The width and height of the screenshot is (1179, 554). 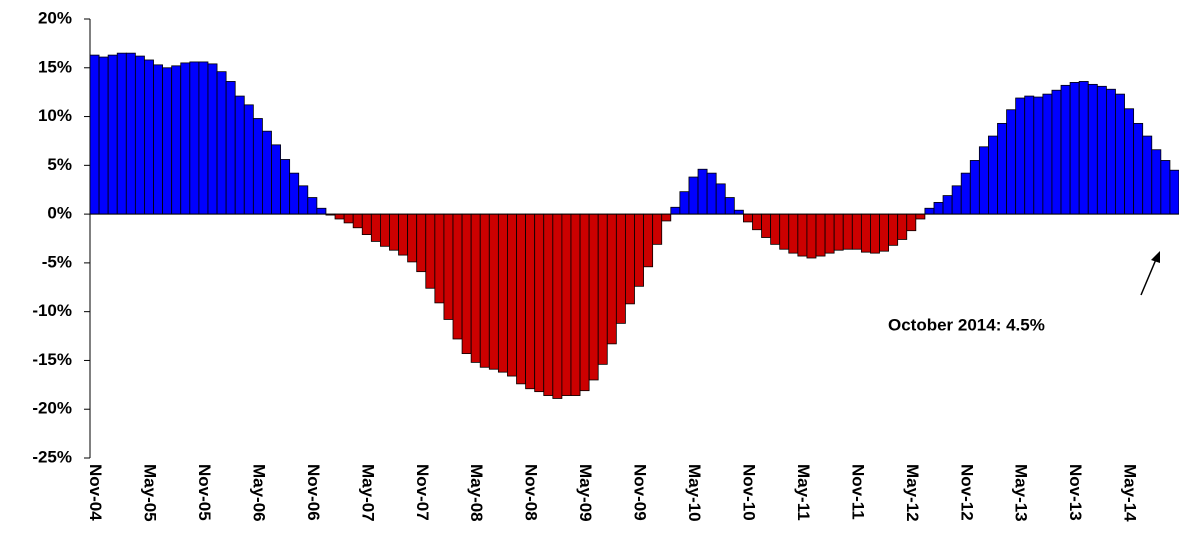 I want to click on y-tick-label: 5%, so click(x=59, y=164).